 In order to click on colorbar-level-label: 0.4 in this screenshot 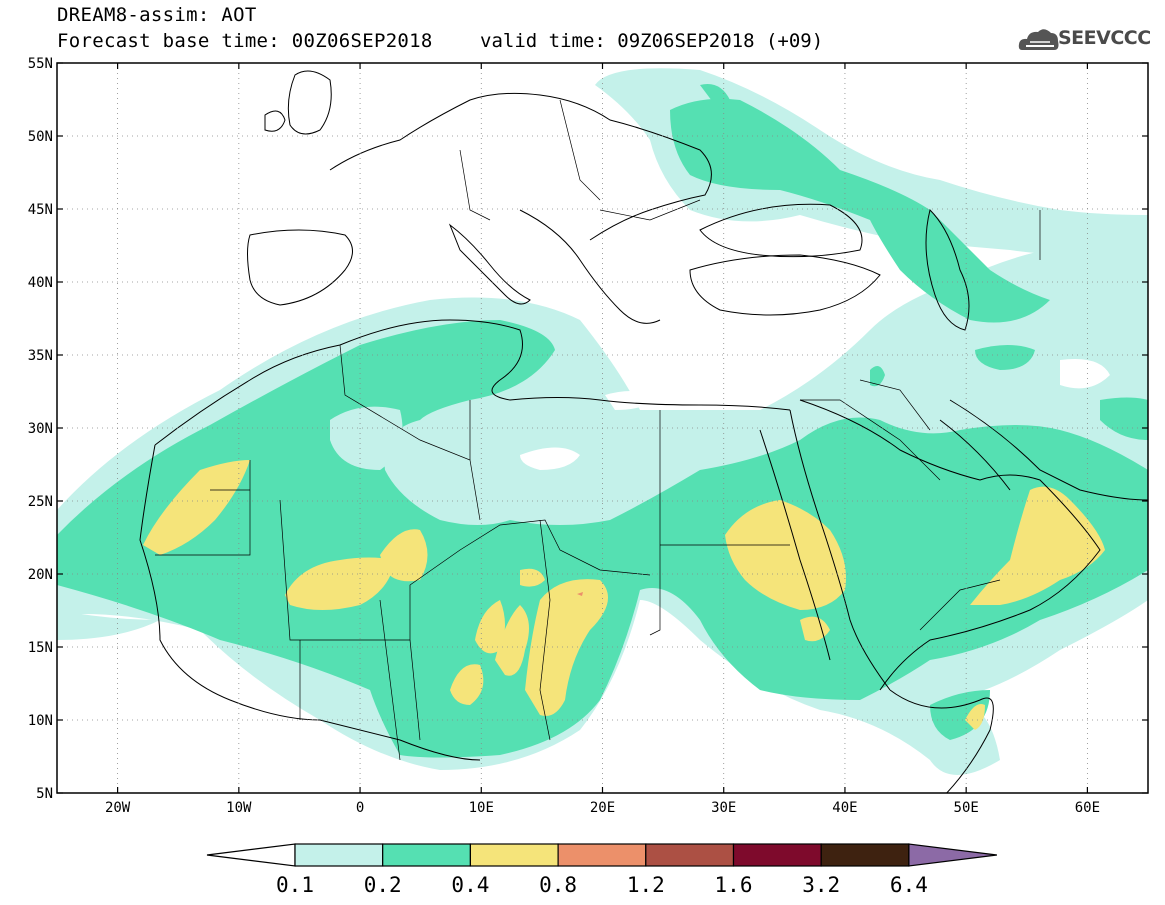, I will do `click(470, 885)`.